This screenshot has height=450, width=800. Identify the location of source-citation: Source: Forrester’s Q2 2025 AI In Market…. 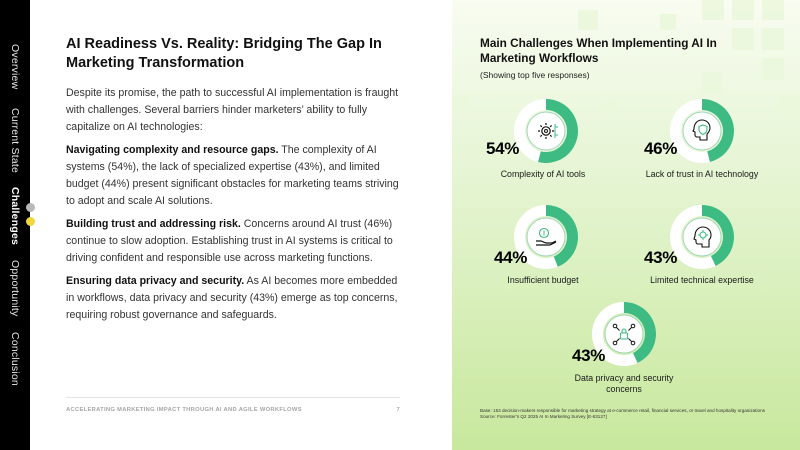
(543, 416).